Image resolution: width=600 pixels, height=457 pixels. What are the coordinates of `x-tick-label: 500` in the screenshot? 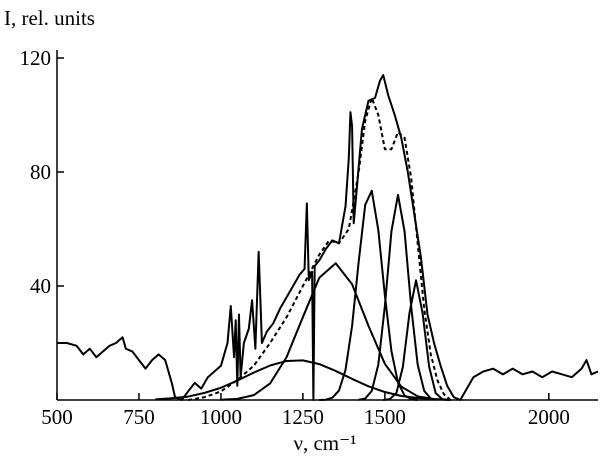 It's located at (57, 417).